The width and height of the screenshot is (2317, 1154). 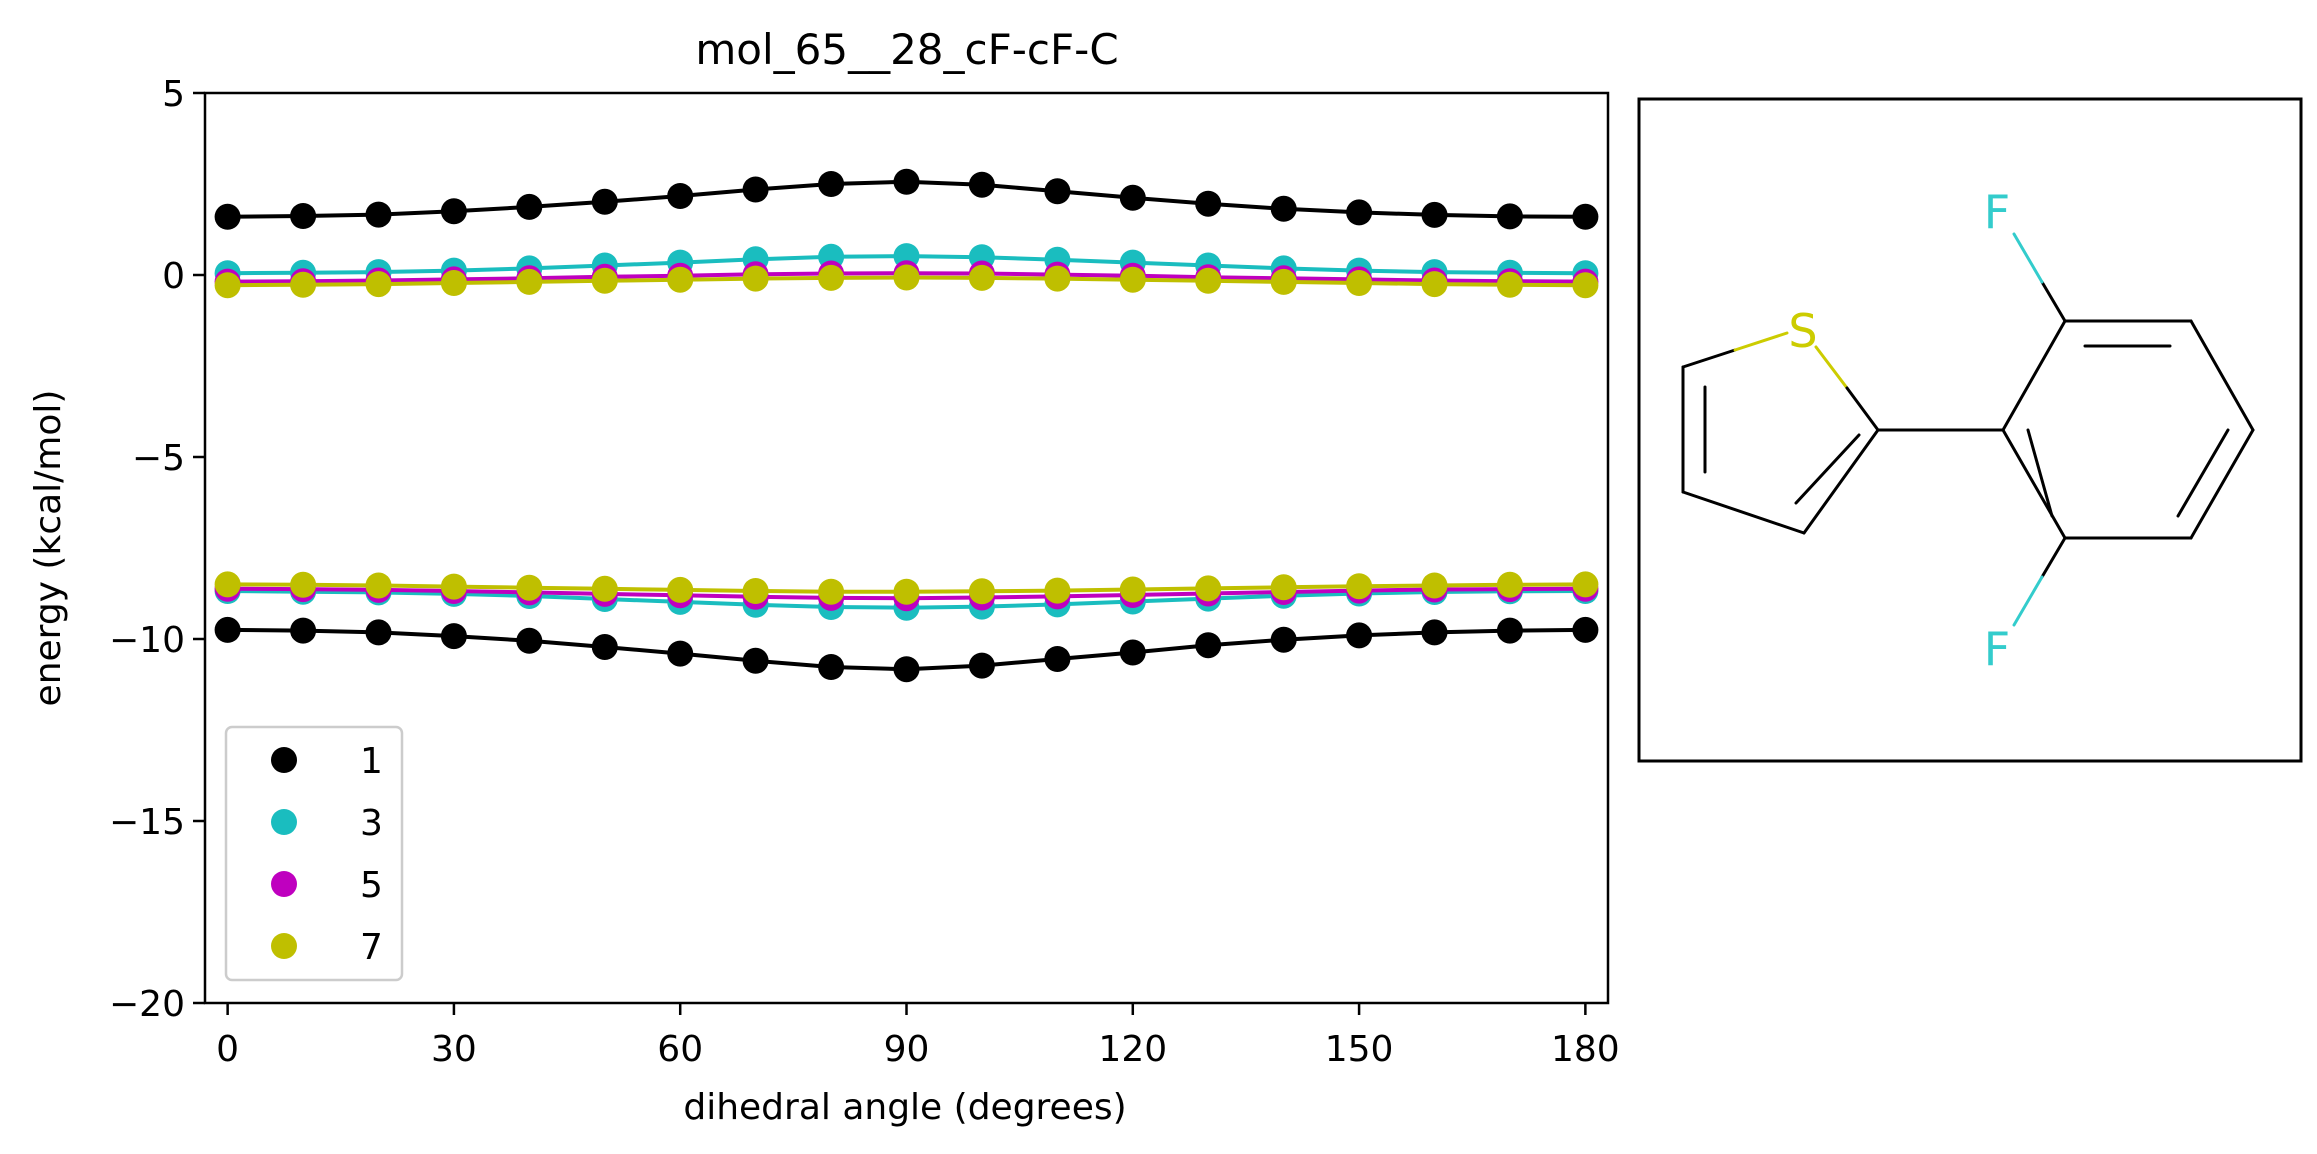 What do you see at coordinates (173, 276) in the screenshot?
I see `y-tick-label: 0` at bounding box center [173, 276].